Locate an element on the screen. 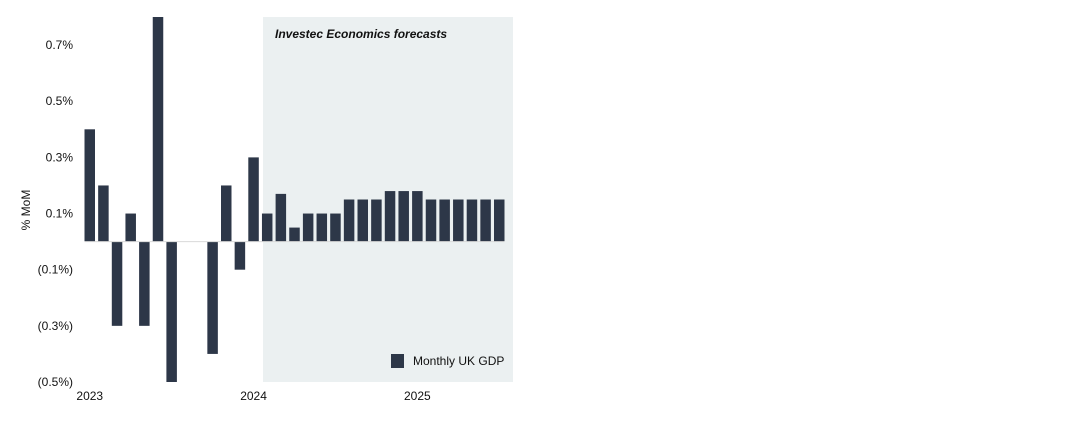 The image size is (1088, 426). forecast-label: Investec Economics forecasts is located at coordinates (361, 34).